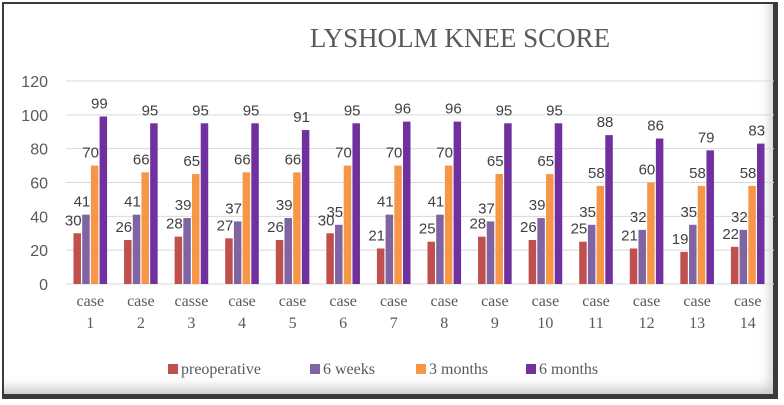  I want to click on x-category-label: 7, so click(394, 323).